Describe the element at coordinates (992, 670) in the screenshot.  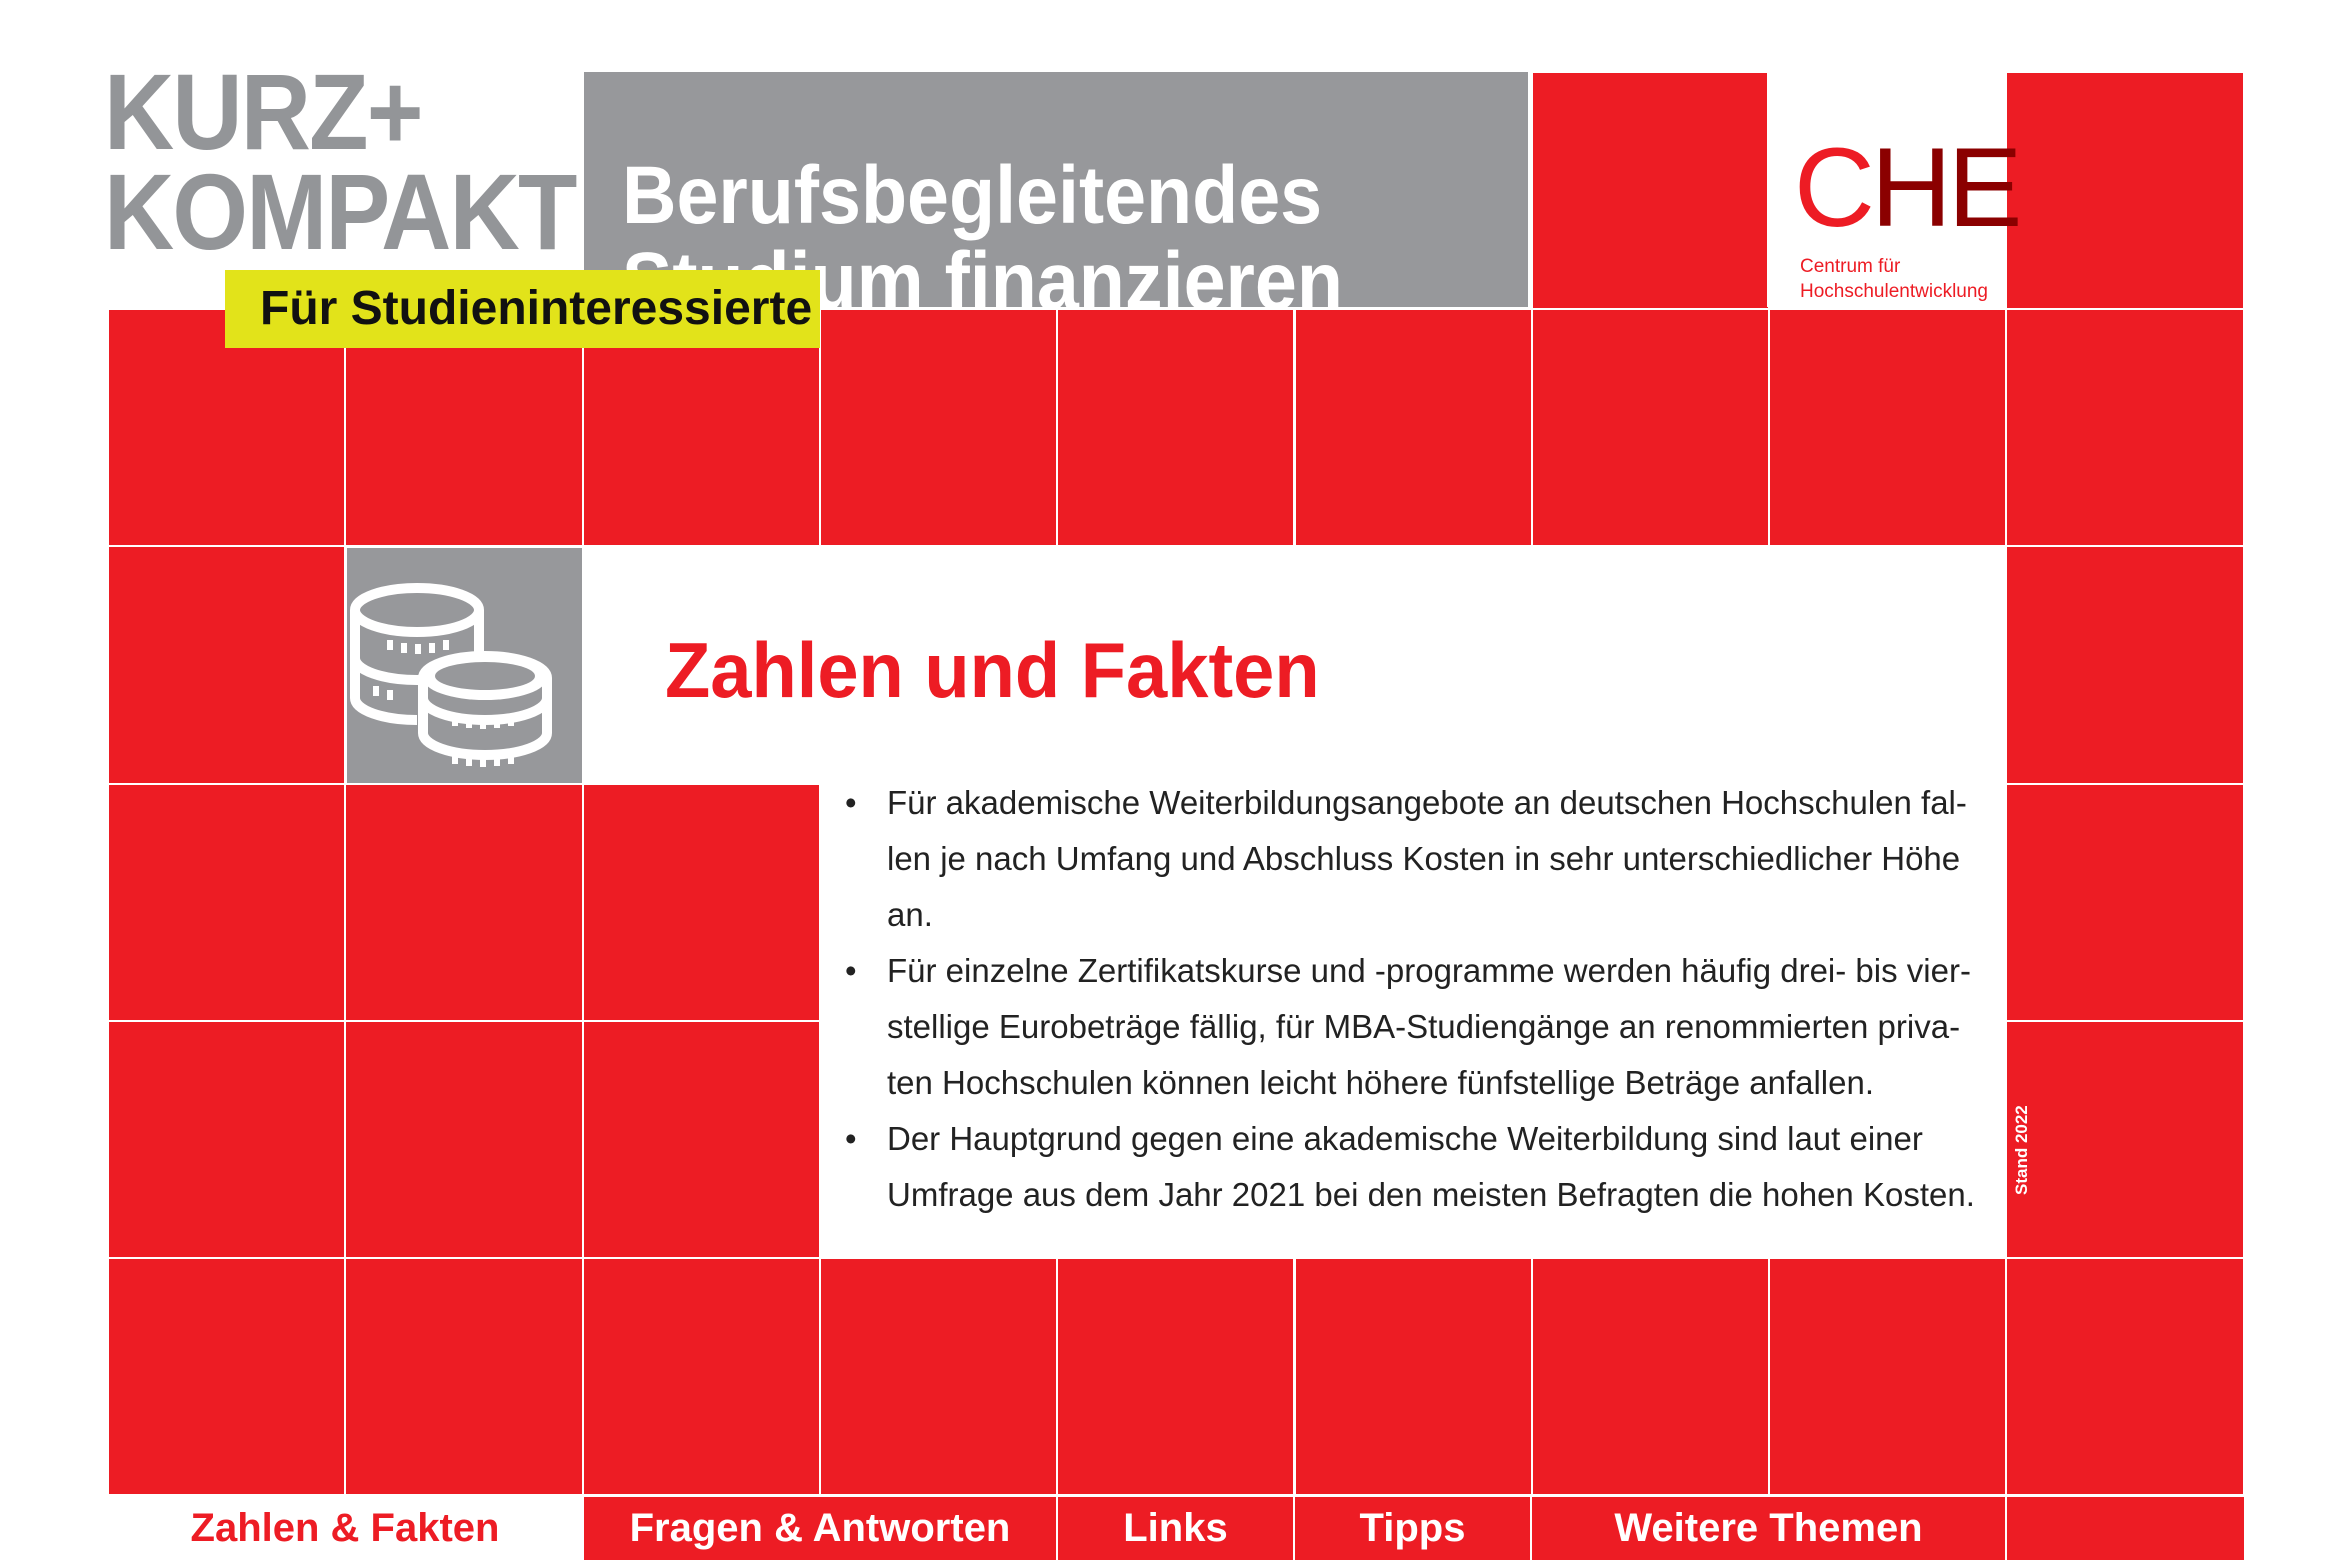
I see `section-heading: Zahlen und Fakten` at that location.